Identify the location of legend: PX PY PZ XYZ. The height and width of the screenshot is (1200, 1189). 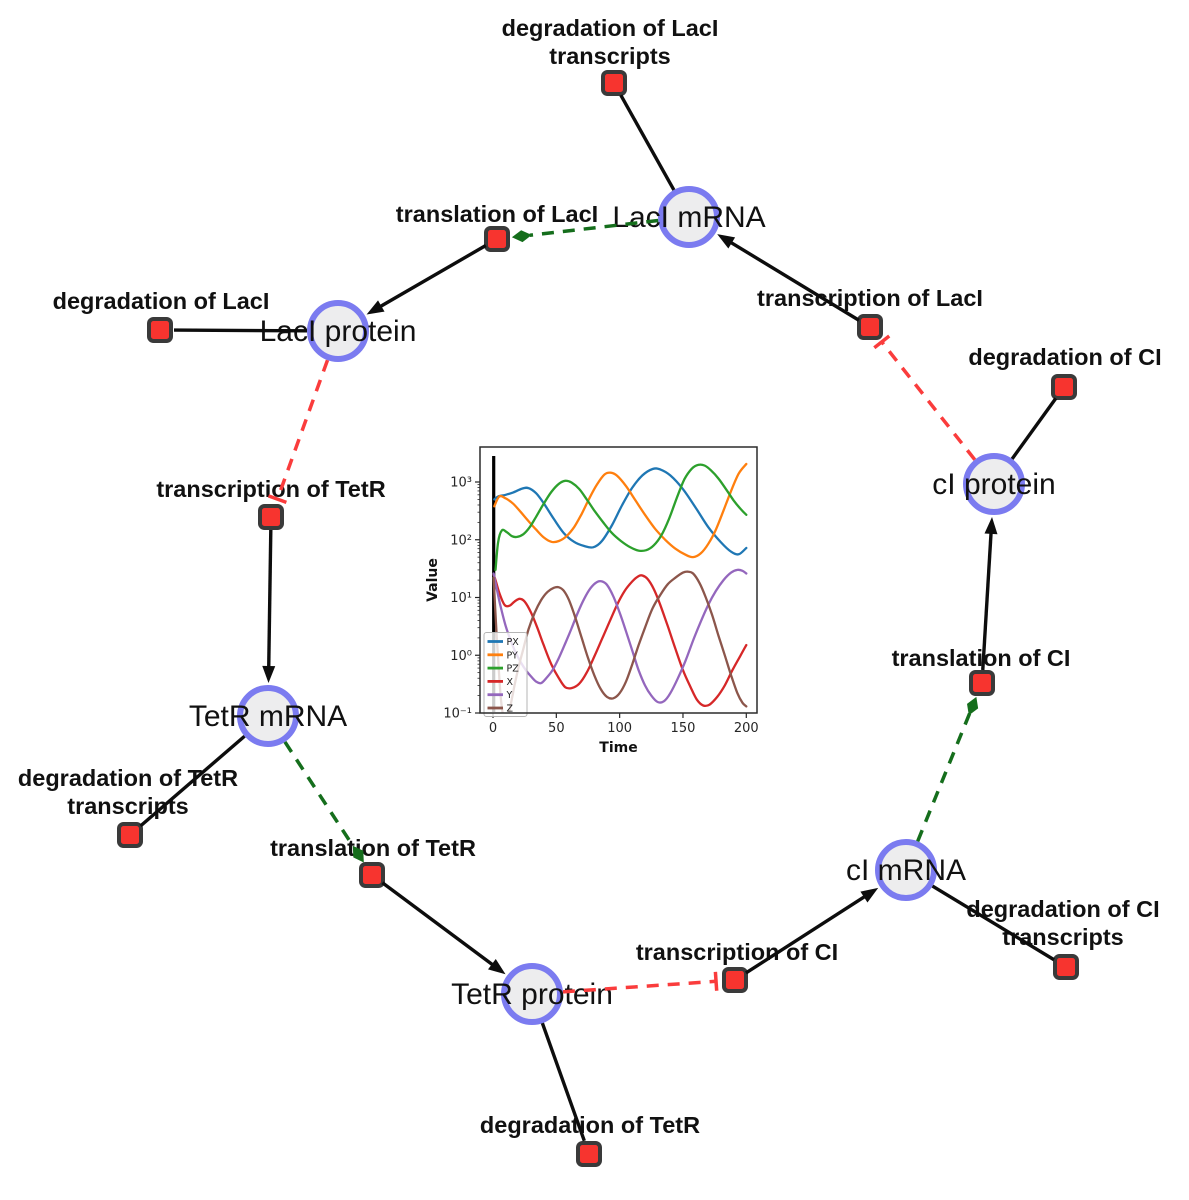
(505, 674).